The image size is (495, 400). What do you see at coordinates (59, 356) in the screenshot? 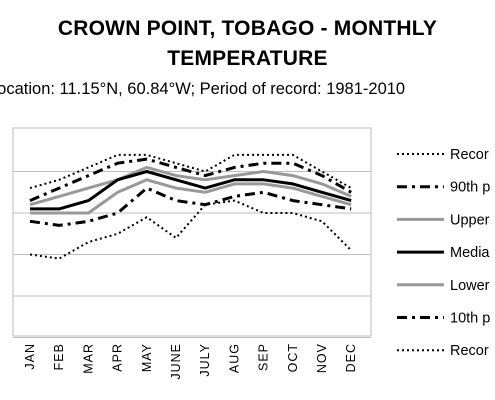
I see `x-tick-label: FEB` at bounding box center [59, 356].